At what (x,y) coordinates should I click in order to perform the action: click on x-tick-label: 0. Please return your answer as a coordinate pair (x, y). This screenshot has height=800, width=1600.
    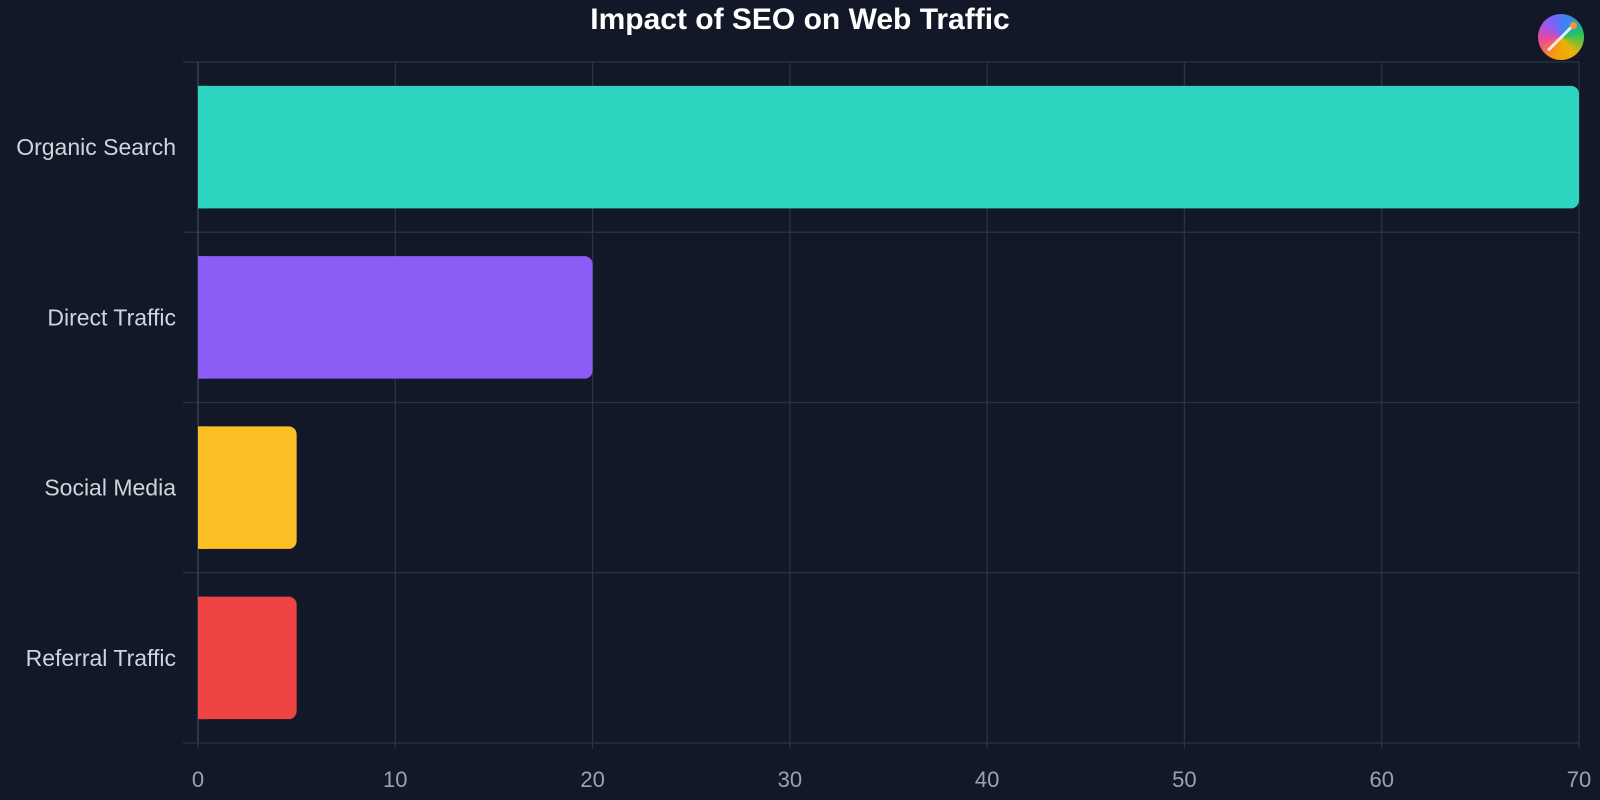
    Looking at the image, I should click on (198, 779).